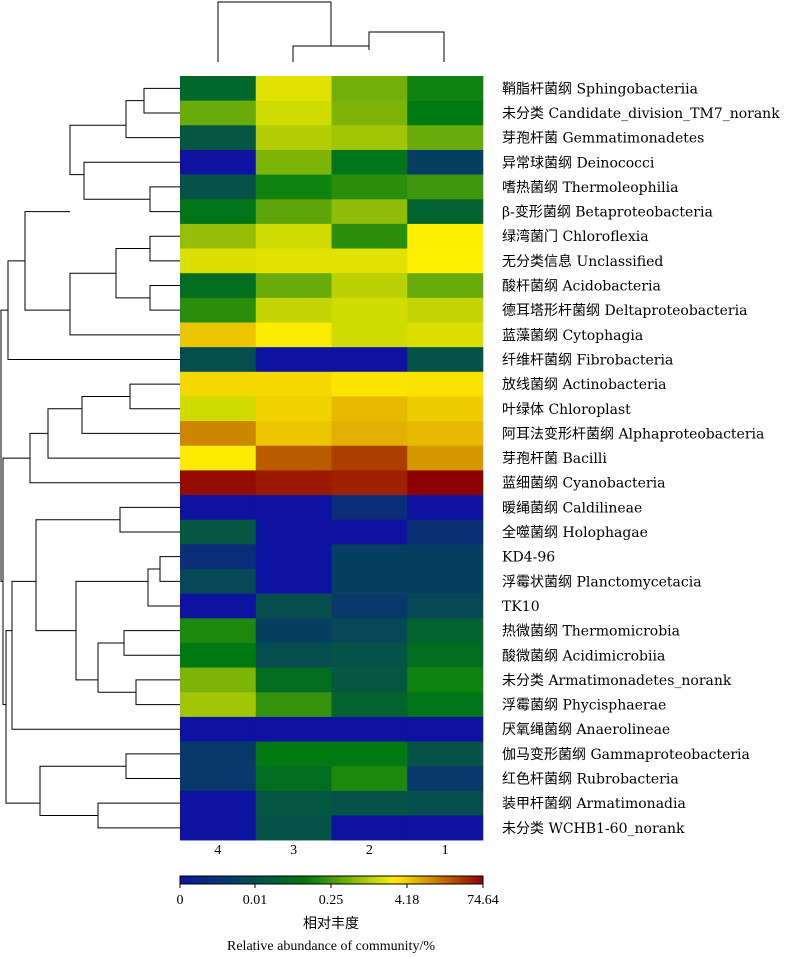  What do you see at coordinates (583, 656) in the screenshot?
I see `row-label: 酸微菌纲 Acidimicrobiia` at bounding box center [583, 656].